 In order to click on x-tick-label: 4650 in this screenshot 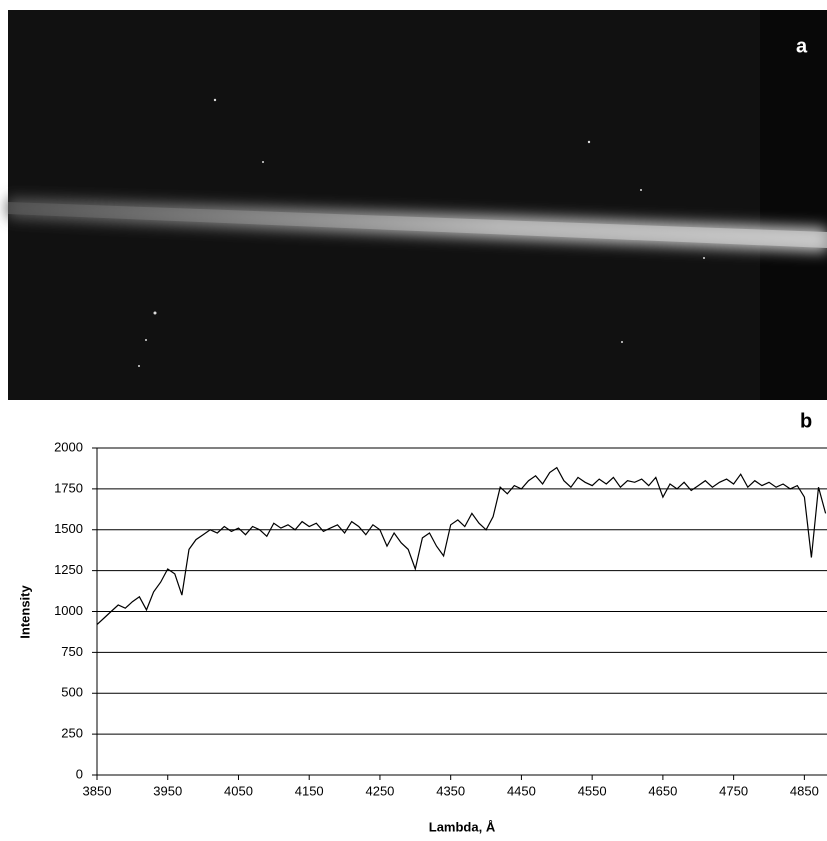, I will do `click(662, 790)`.